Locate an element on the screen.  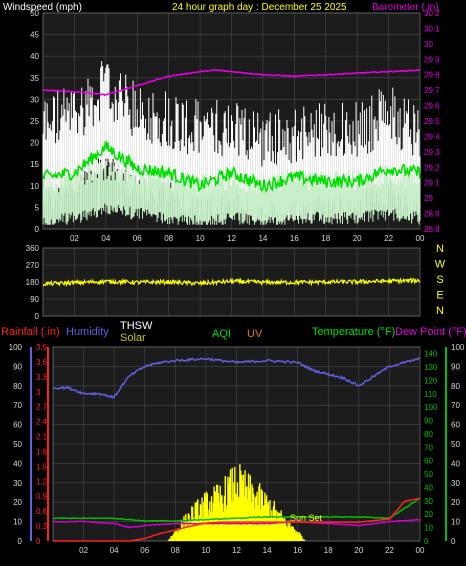
barometer-axis-tick-label: 30.2 is located at coordinates (432, 13).